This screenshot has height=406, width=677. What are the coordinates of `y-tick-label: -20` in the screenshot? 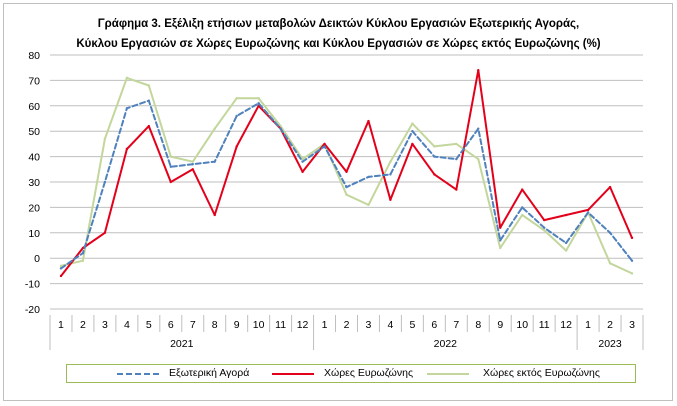 It's located at (32, 310).